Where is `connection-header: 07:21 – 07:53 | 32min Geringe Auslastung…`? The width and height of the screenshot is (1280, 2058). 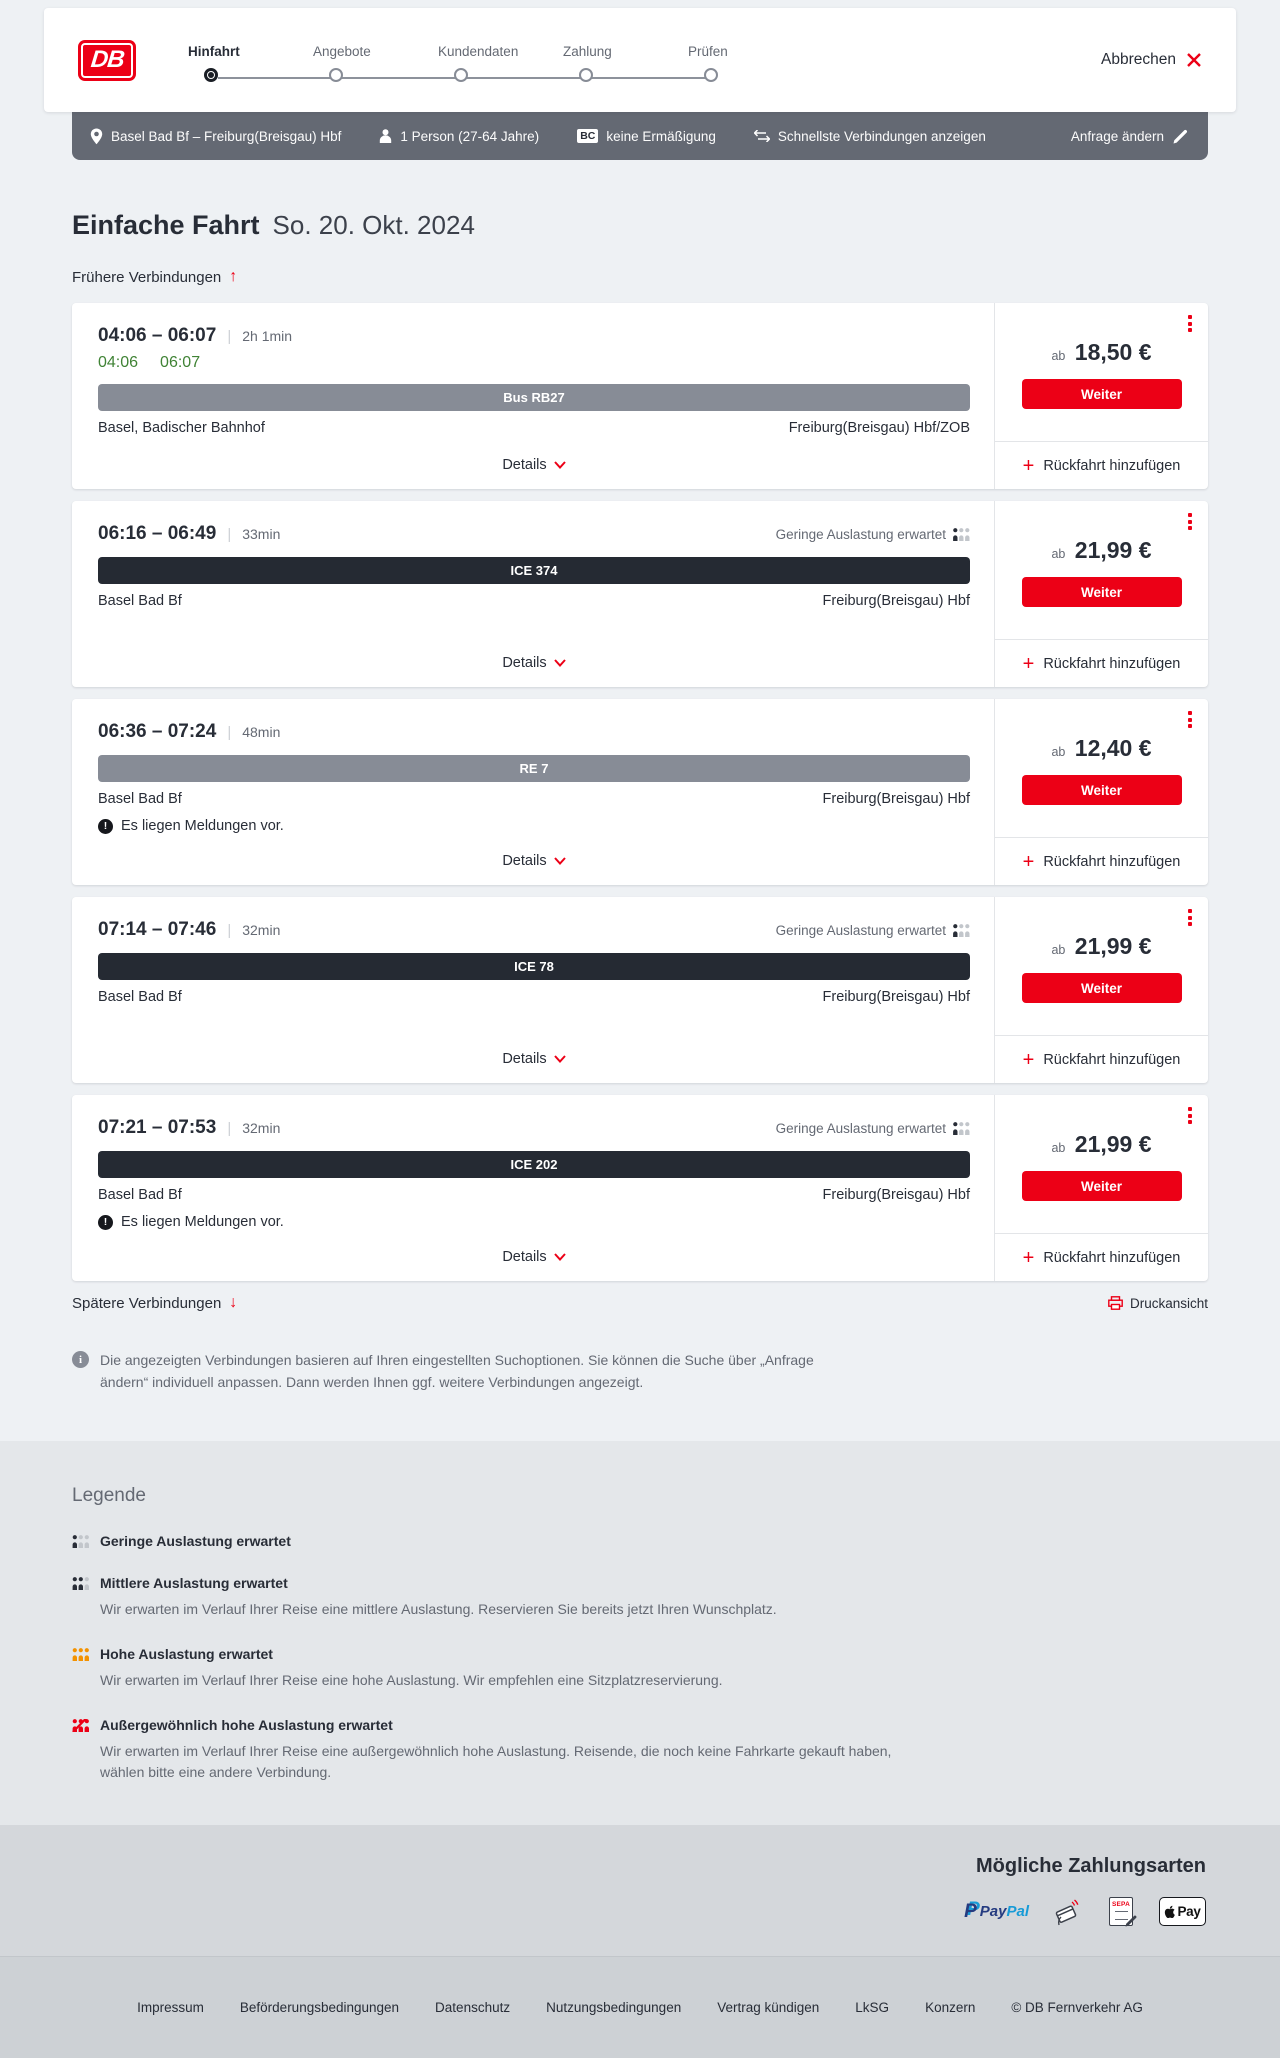 connection-header: 07:21 – 07:53 | 32min Geringe Auslastung… is located at coordinates (534, 1128).